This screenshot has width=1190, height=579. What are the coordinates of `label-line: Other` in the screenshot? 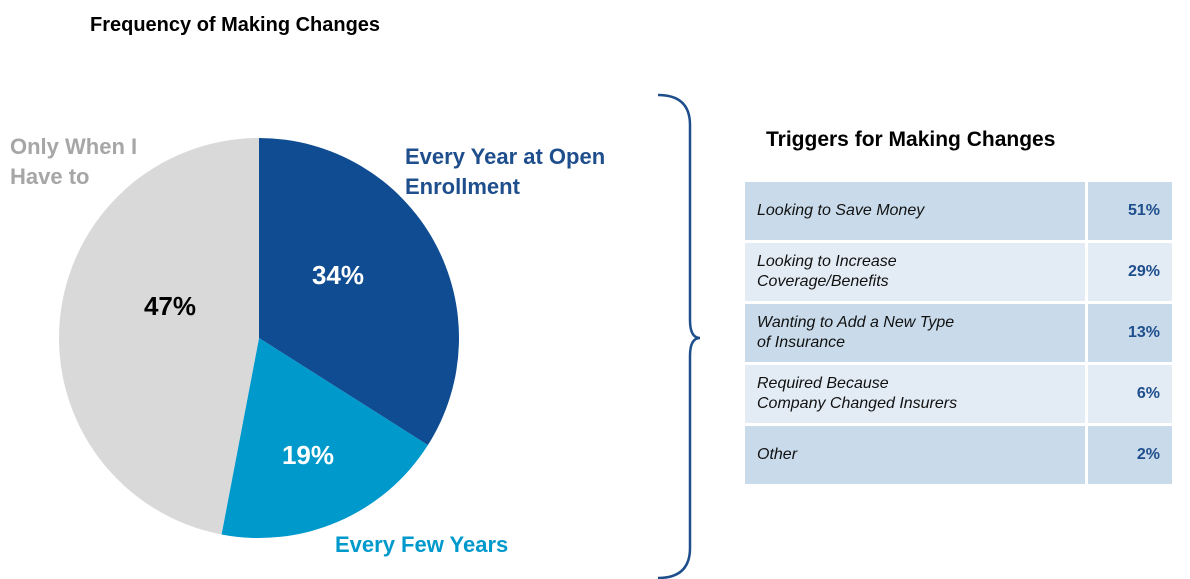 It's located at (777, 454).